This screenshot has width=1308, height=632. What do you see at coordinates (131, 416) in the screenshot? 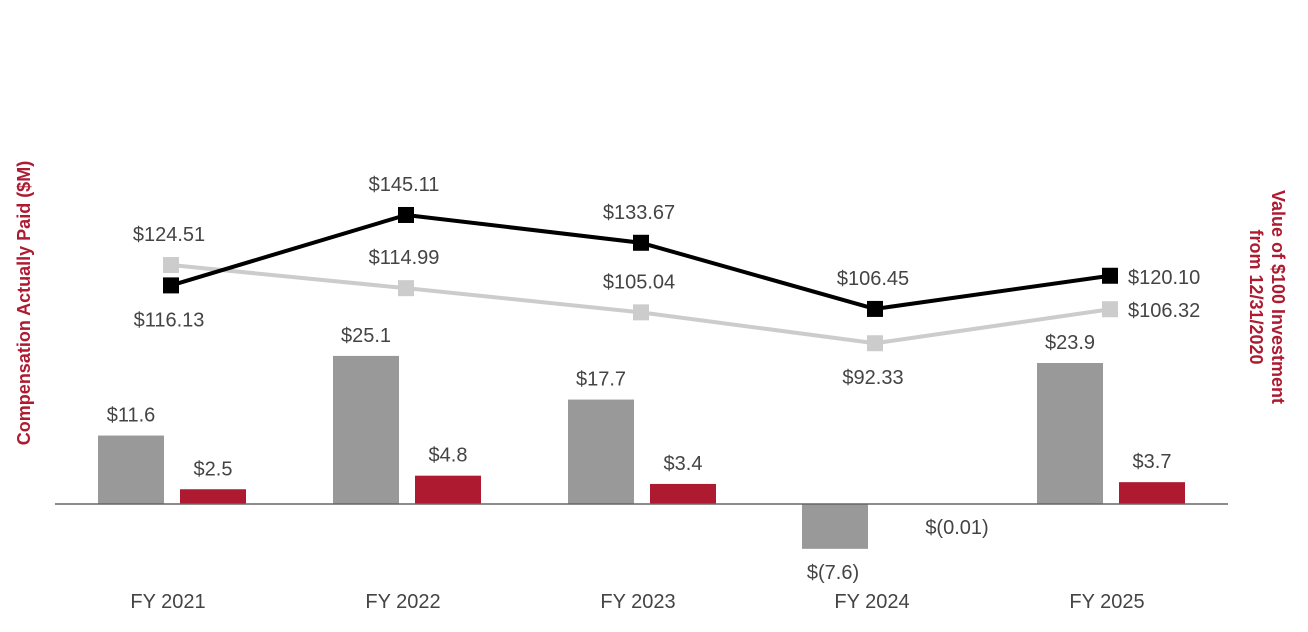
I see `bar-value-label: $11.6` at bounding box center [131, 416].